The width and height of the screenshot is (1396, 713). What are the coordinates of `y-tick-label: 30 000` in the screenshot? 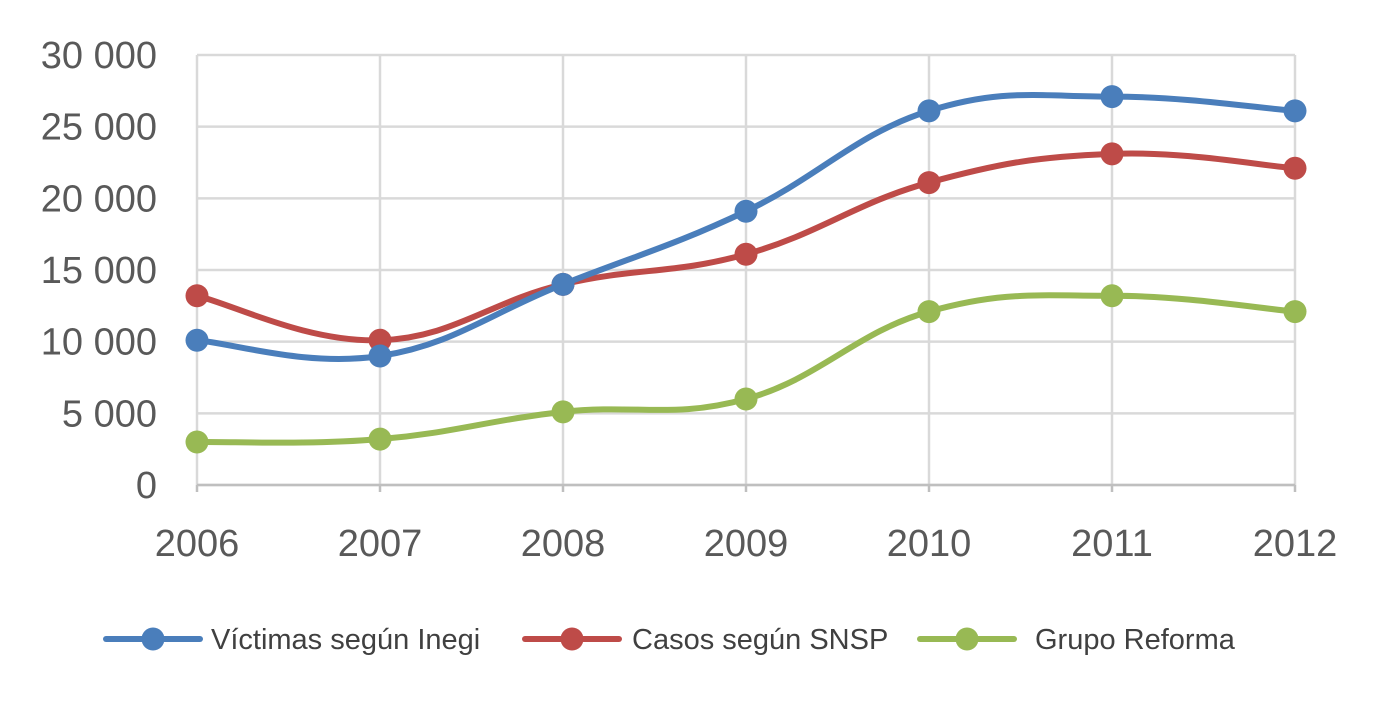 It's located at (99, 56).